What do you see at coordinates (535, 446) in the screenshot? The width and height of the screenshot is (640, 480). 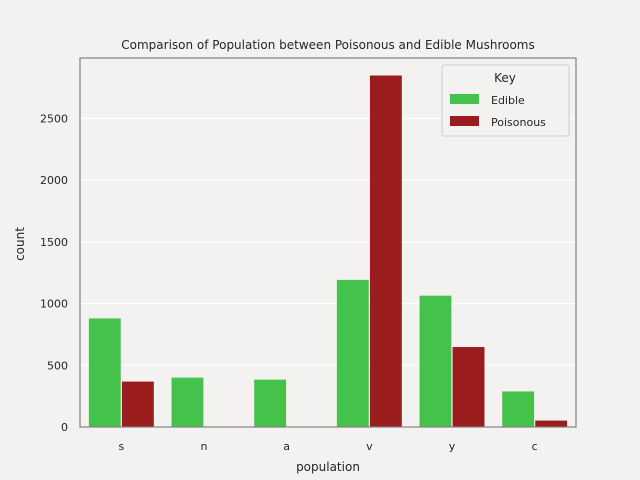 I see `x-tick-label: c` at bounding box center [535, 446].